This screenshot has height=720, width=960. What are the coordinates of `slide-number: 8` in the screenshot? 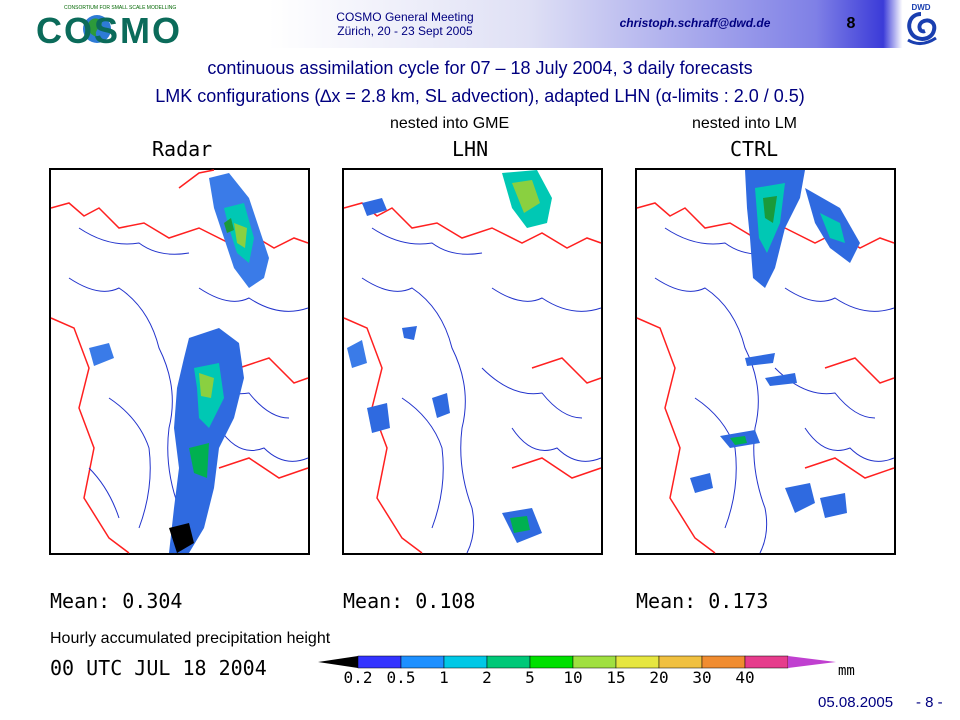 It's located at (851, 23).